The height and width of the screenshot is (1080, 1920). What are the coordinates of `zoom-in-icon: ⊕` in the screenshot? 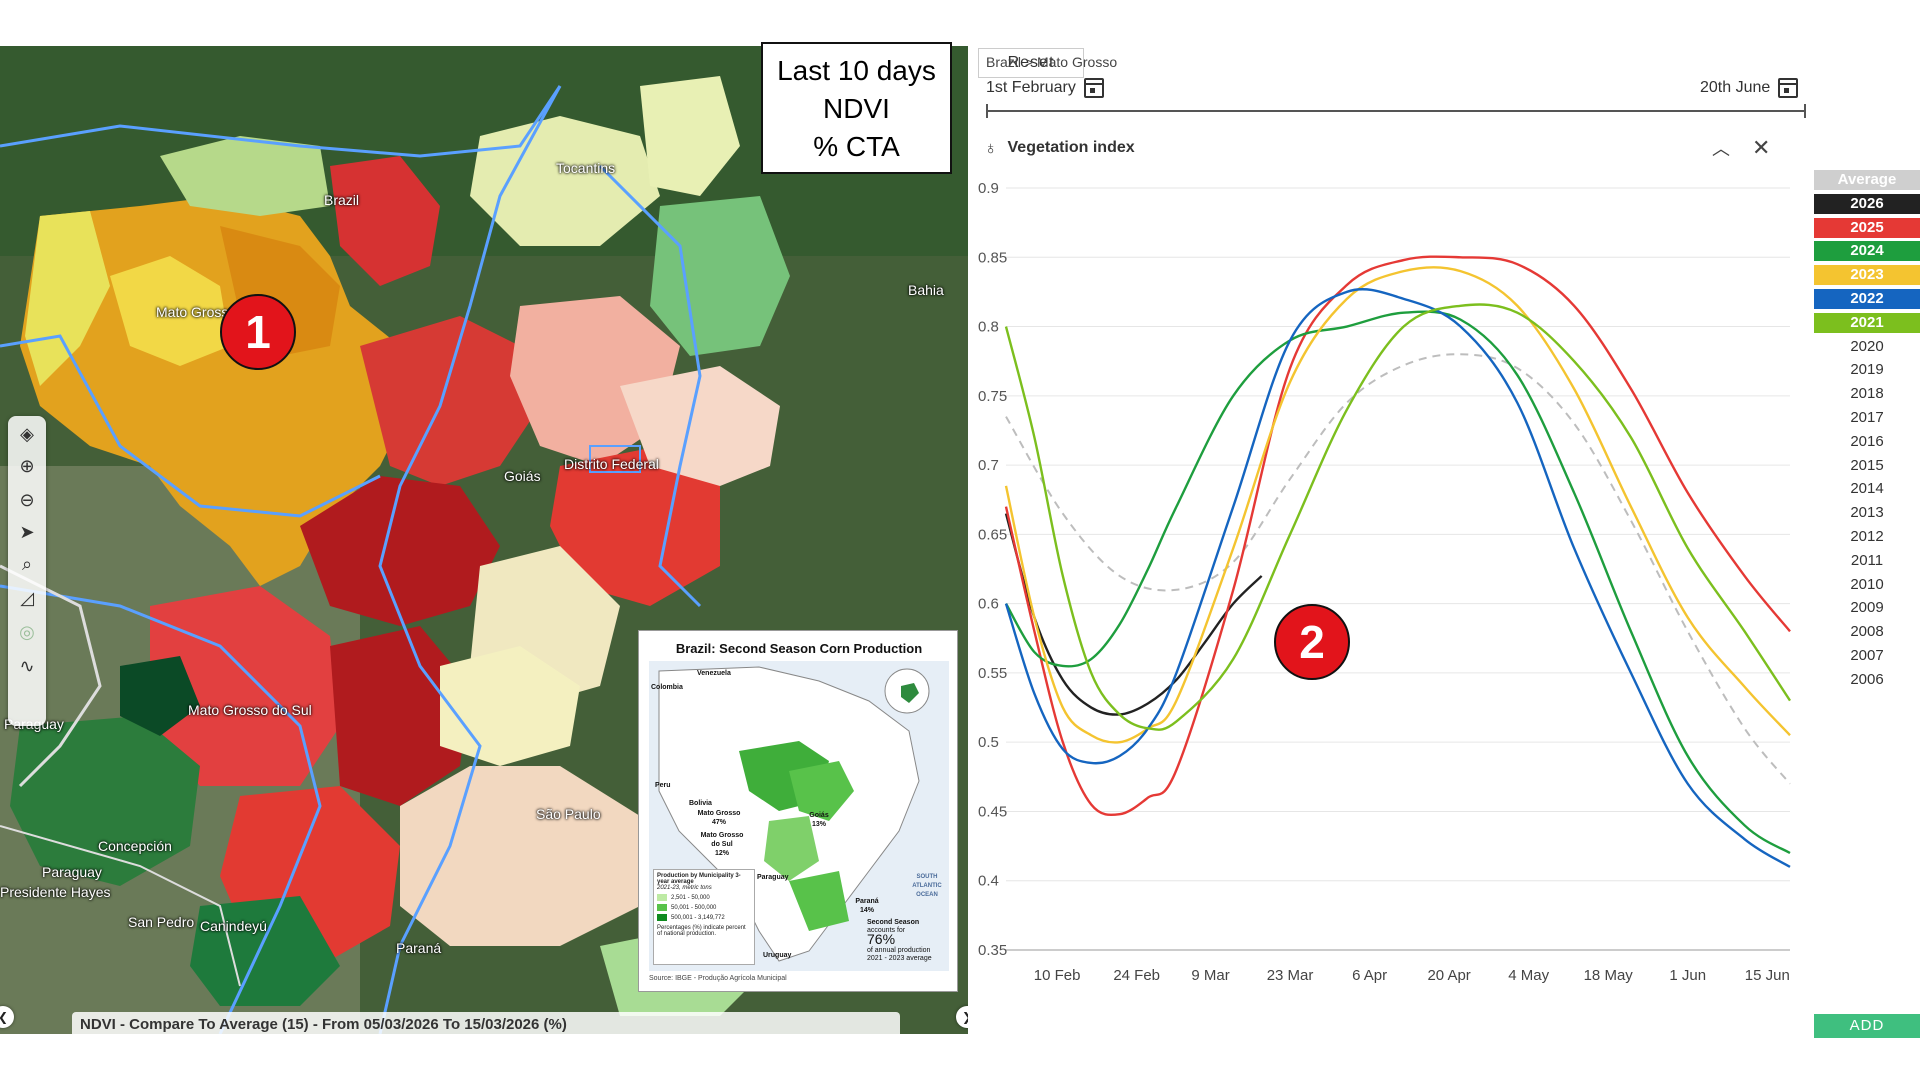 It's located at (27, 466).